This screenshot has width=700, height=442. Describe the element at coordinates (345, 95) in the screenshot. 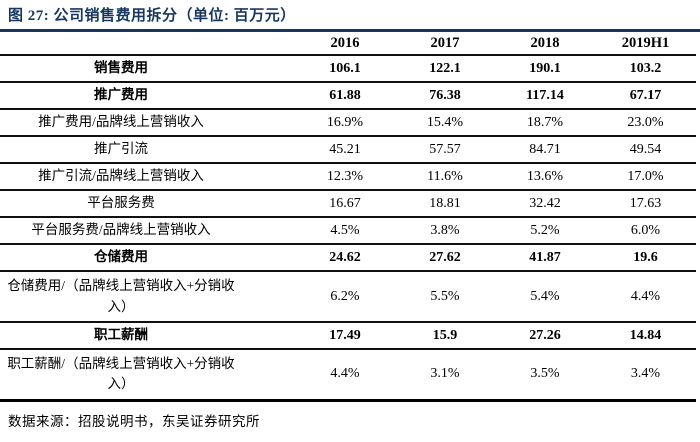

I see `cell-2016: 61.88` at that location.